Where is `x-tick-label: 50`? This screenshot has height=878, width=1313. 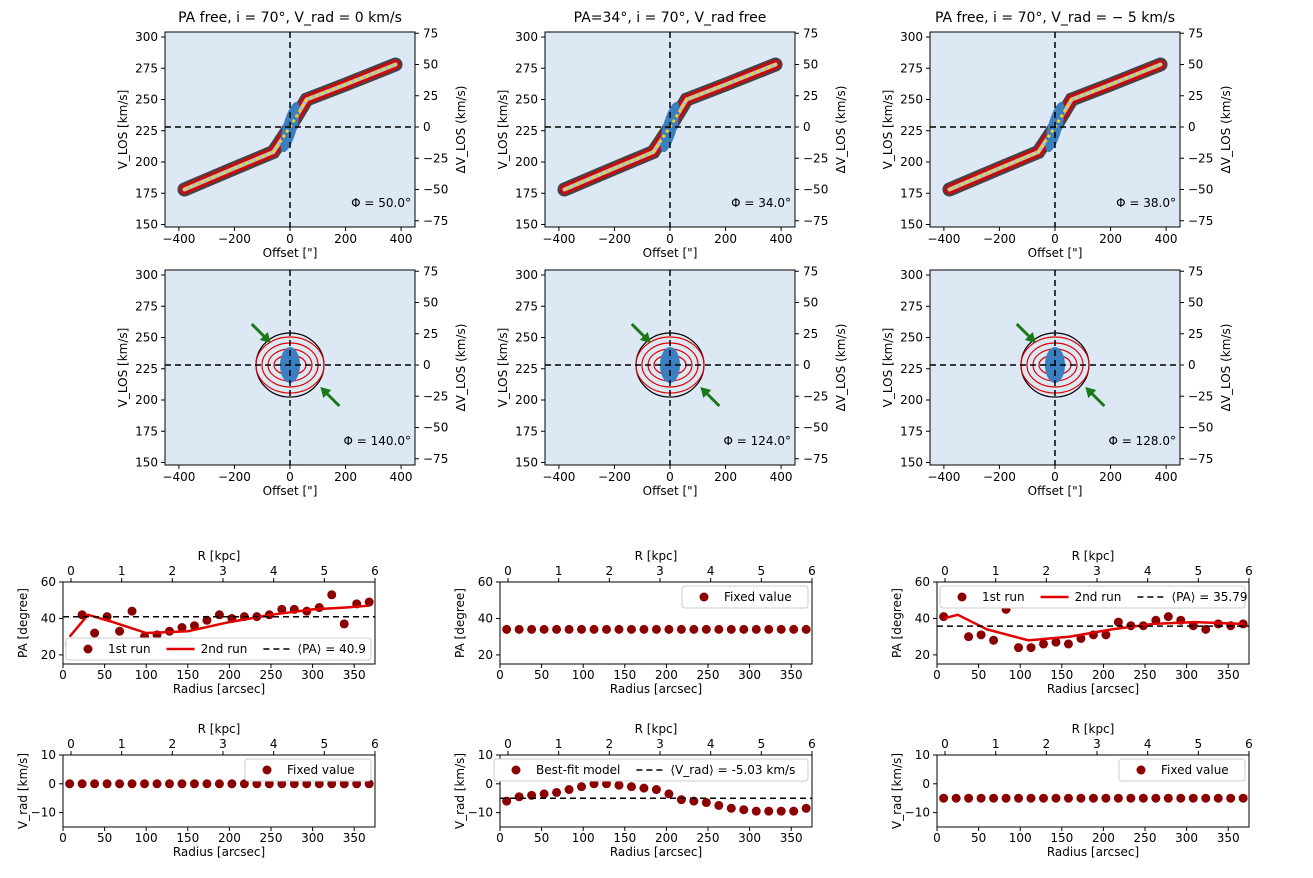 x-tick-label: 50 is located at coordinates (978, 675).